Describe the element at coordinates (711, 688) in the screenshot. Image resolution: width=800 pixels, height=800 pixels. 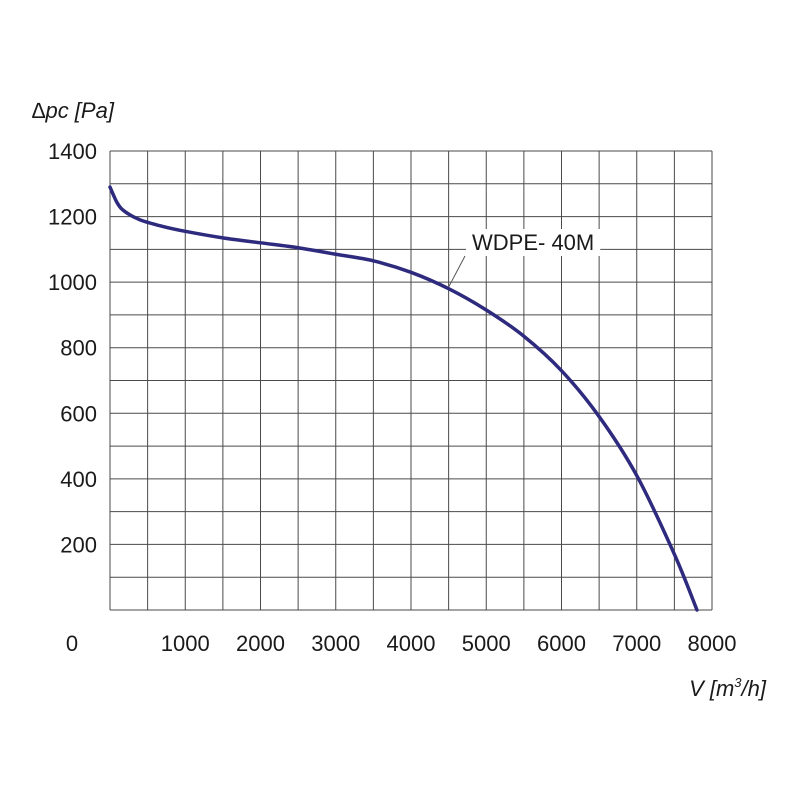
I see `x-axis-title-main: V [m` at that location.